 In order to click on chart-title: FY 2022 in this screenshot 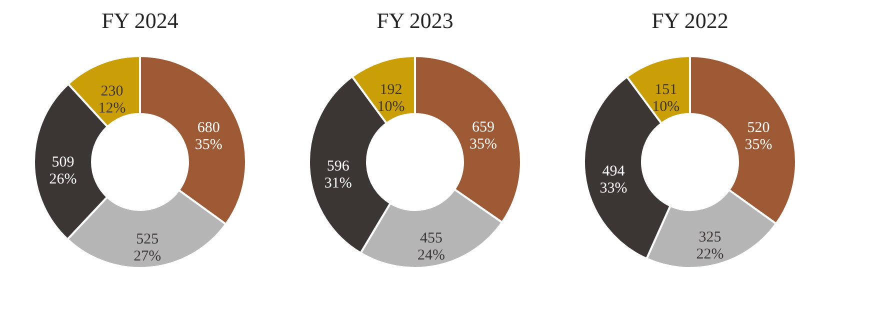, I will do `click(690, 20)`.